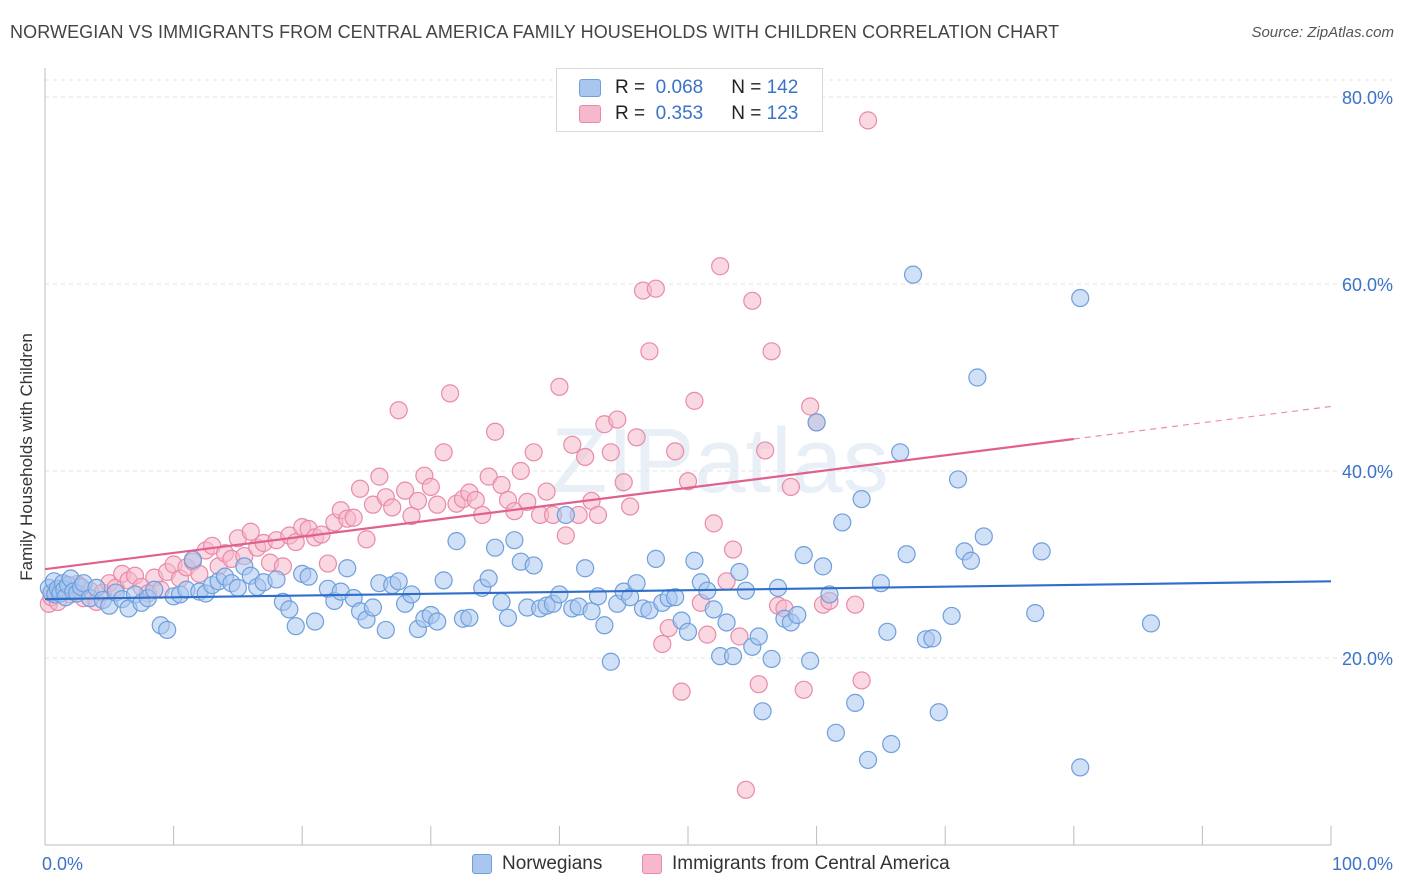  Describe the element at coordinates (590, 114) in the screenshot. I see `legend-swatch-immigrants` at that location.